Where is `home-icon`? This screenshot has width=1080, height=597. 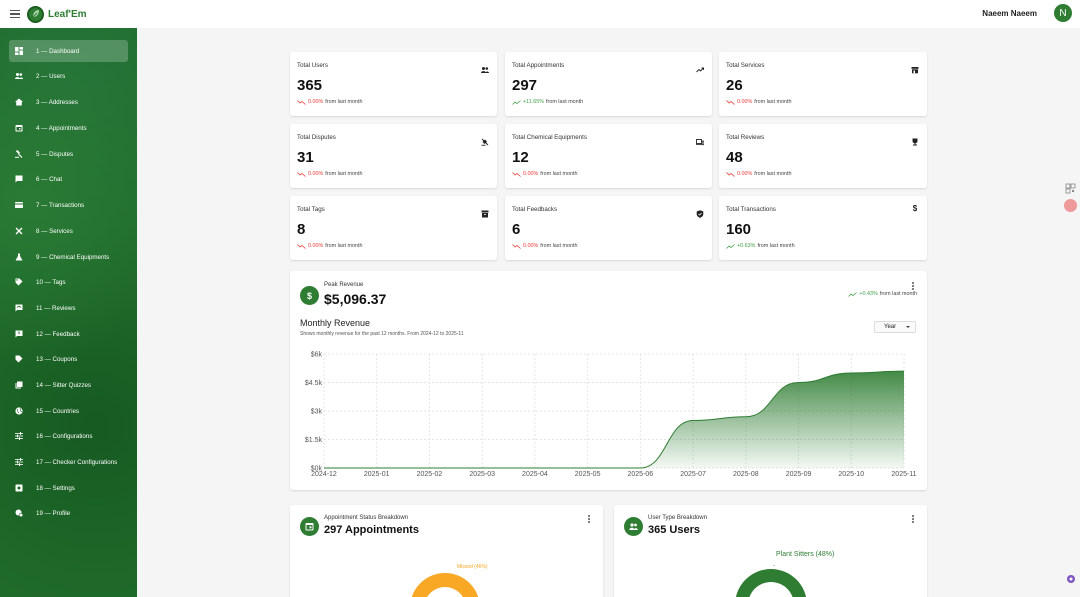
home-icon is located at coordinates (19, 102).